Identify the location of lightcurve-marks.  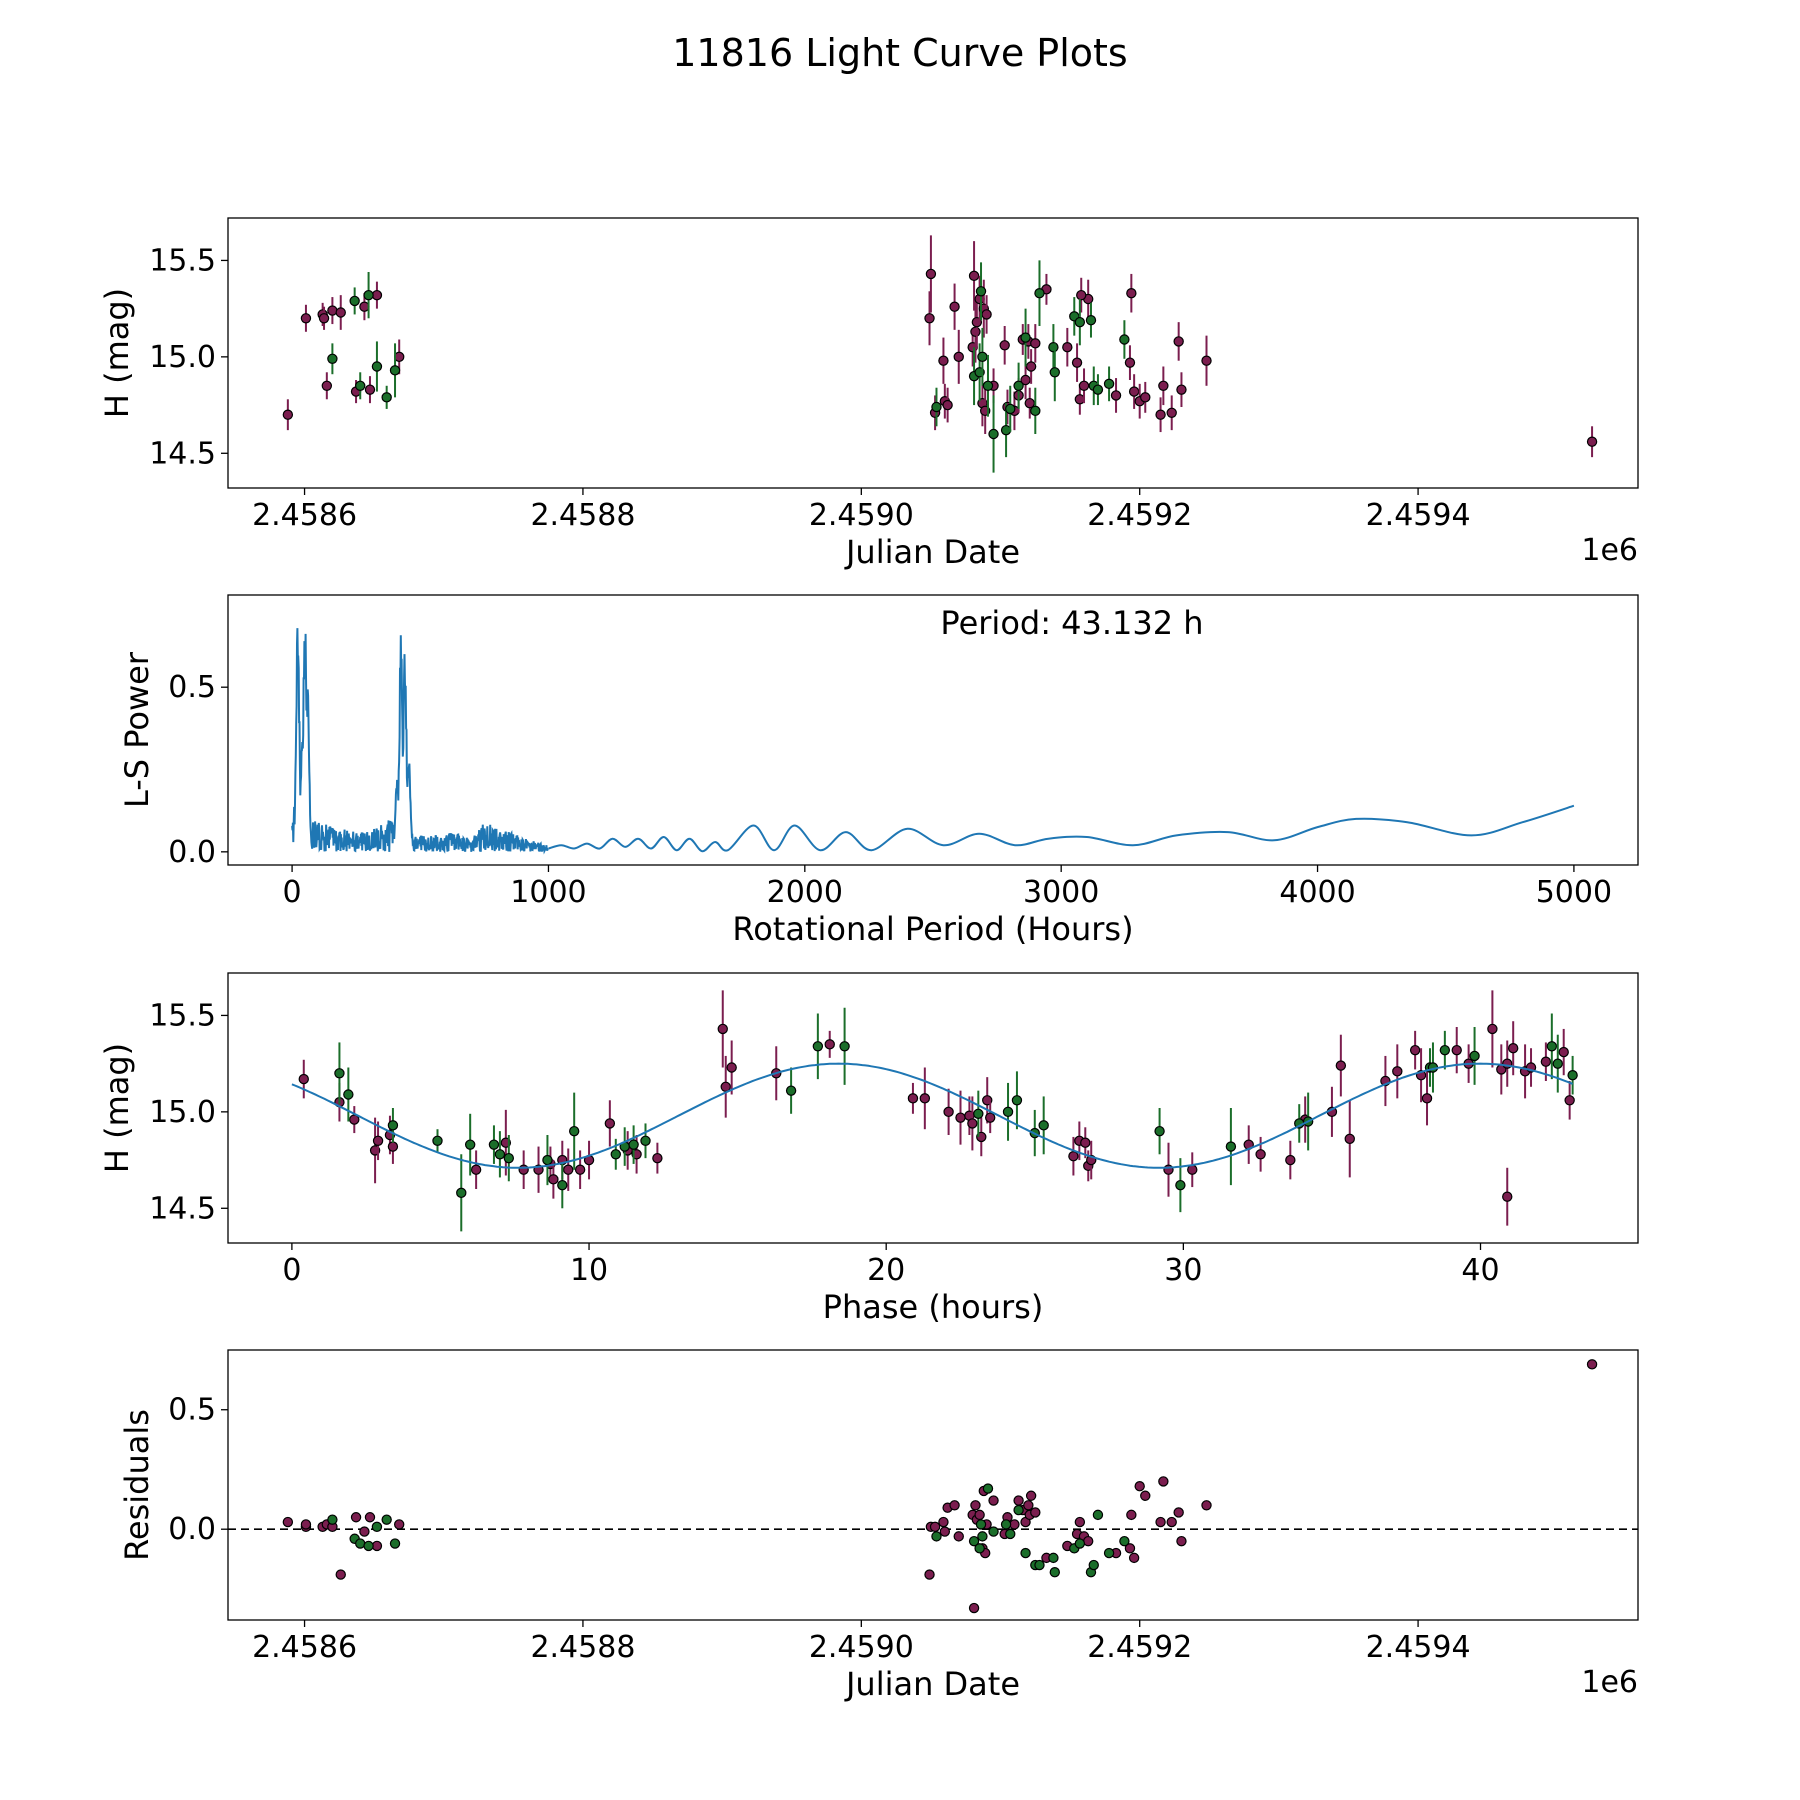
(940, 354).